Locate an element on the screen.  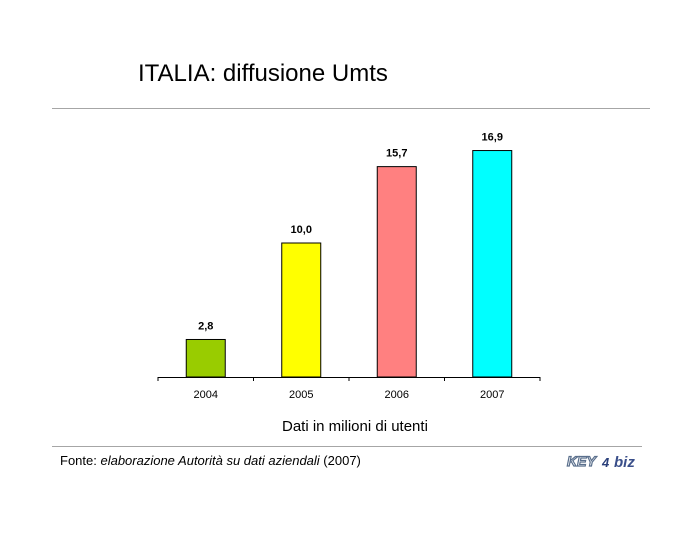
tick-label-2004: 2004 is located at coordinates (206, 395).